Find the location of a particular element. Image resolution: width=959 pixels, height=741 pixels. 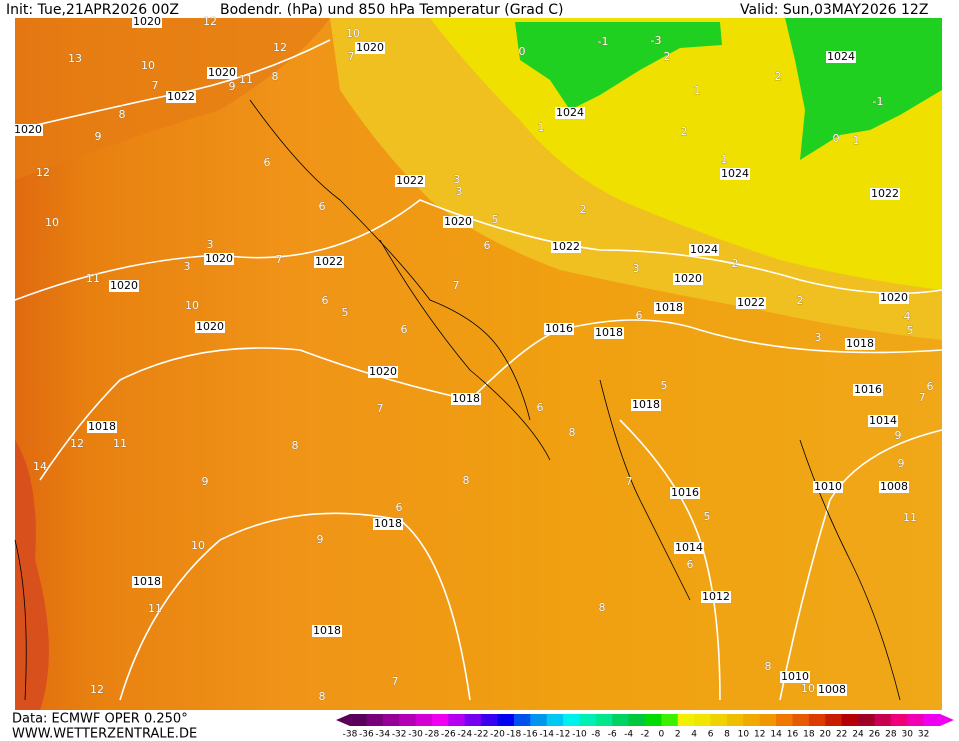

scale-label: 8 is located at coordinates (727, 735).